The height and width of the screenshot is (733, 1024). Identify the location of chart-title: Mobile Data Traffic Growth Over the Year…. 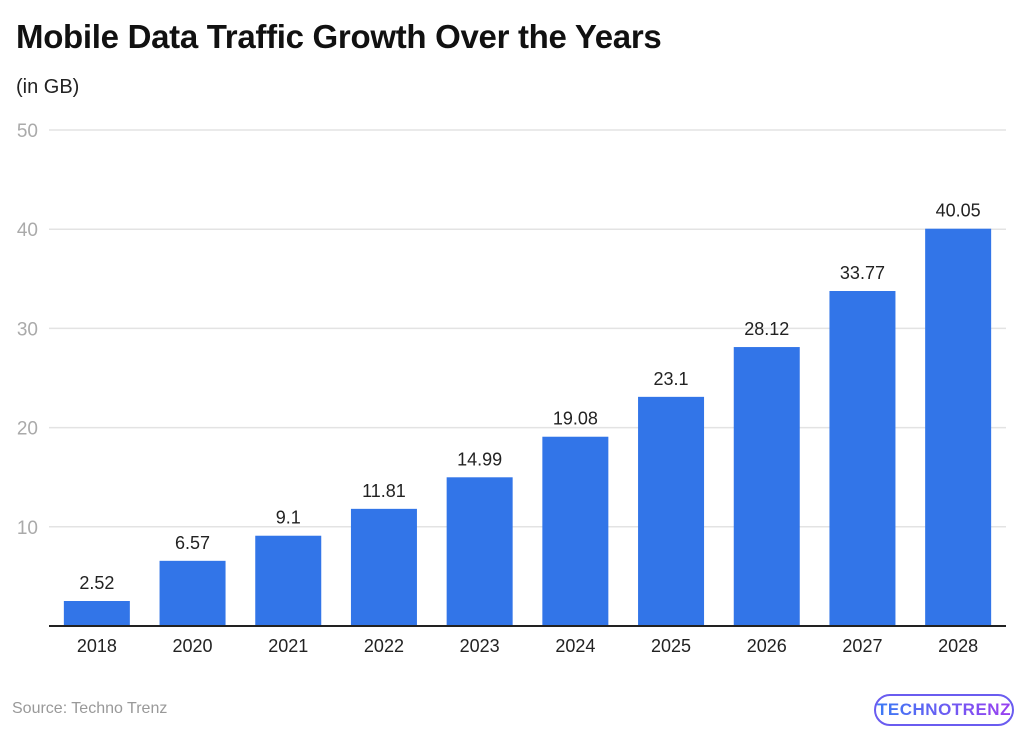
(339, 36).